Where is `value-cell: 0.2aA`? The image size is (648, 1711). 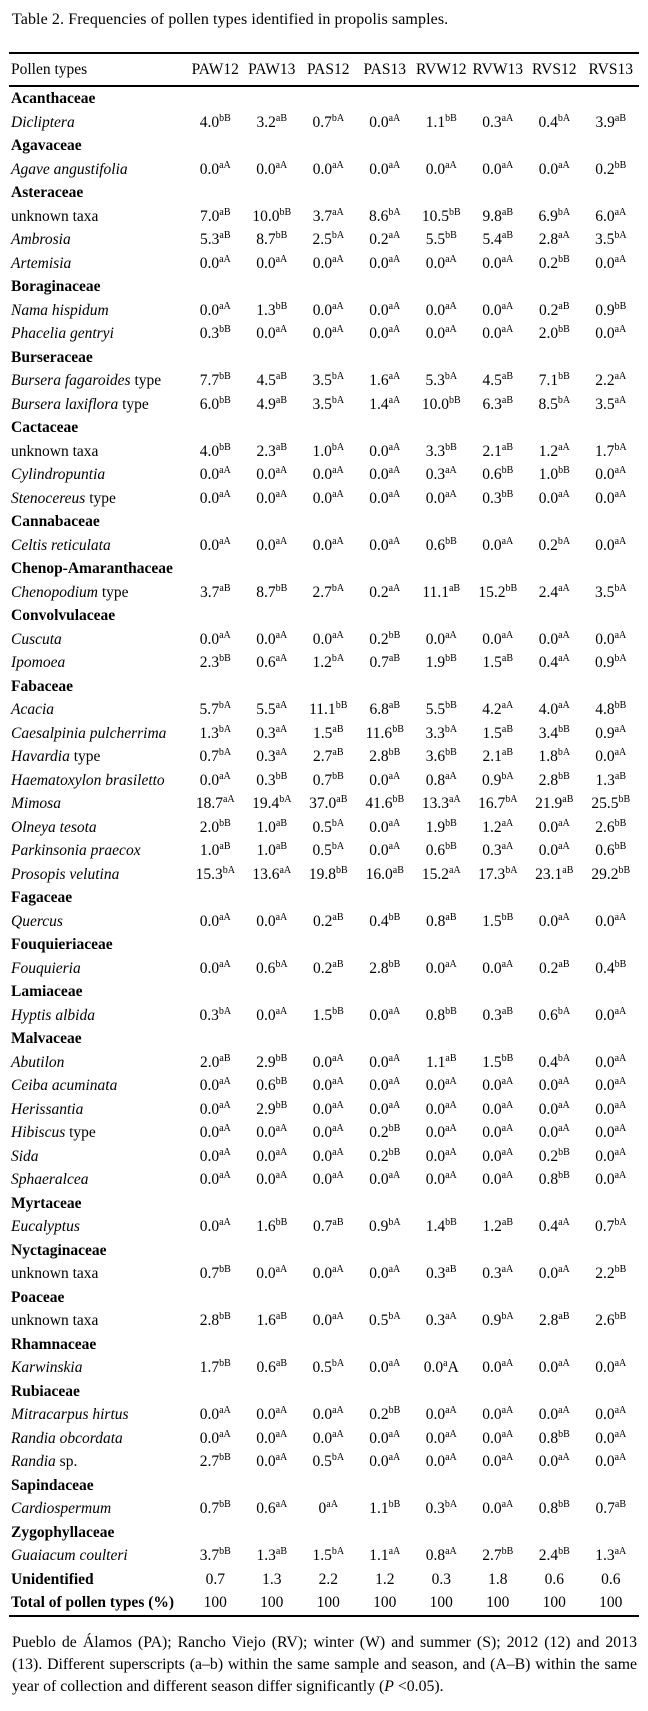 value-cell: 0.2aA is located at coordinates (385, 238).